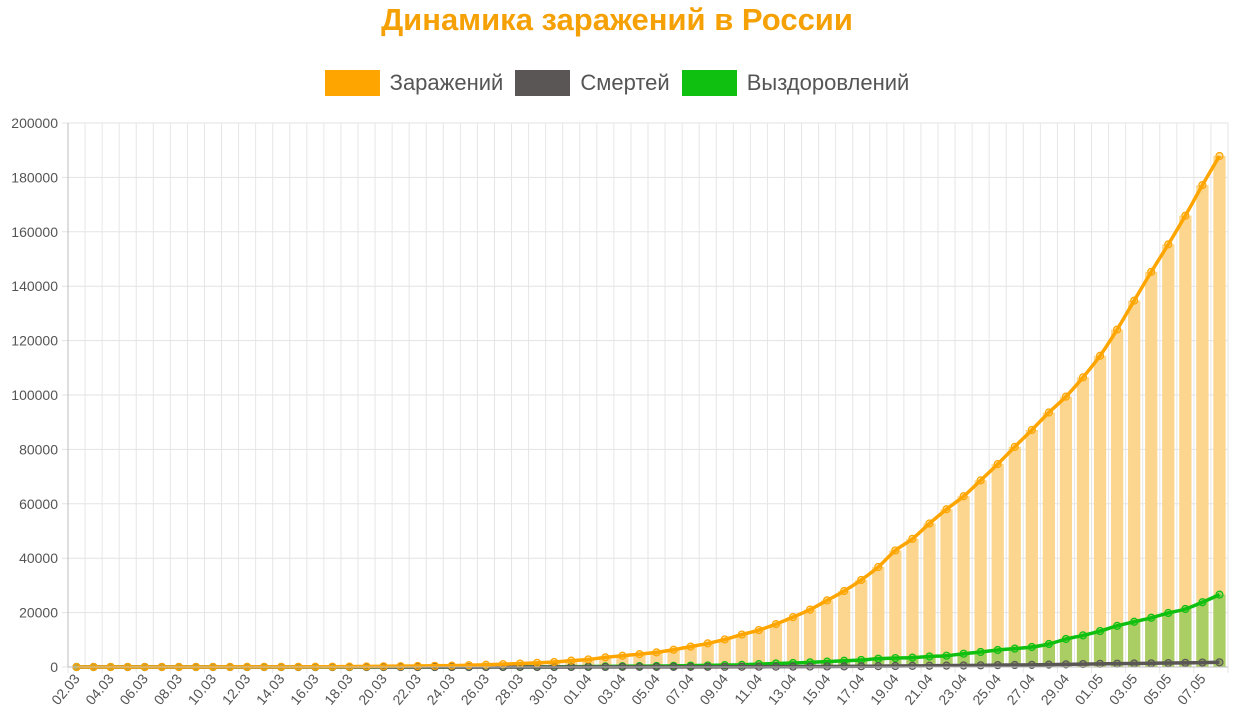  I want to click on x-tick-label: 06.03, so click(133, 688).